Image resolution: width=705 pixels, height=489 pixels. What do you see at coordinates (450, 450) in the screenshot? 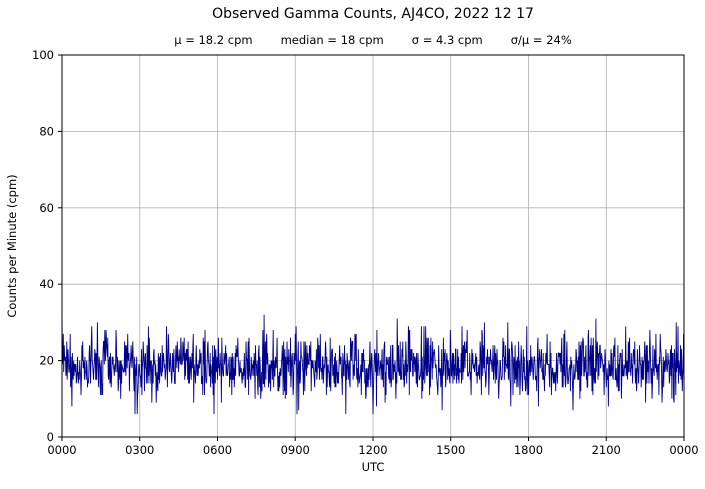
I see `x-tick-label: 1500` at bounding box center [450, 450].